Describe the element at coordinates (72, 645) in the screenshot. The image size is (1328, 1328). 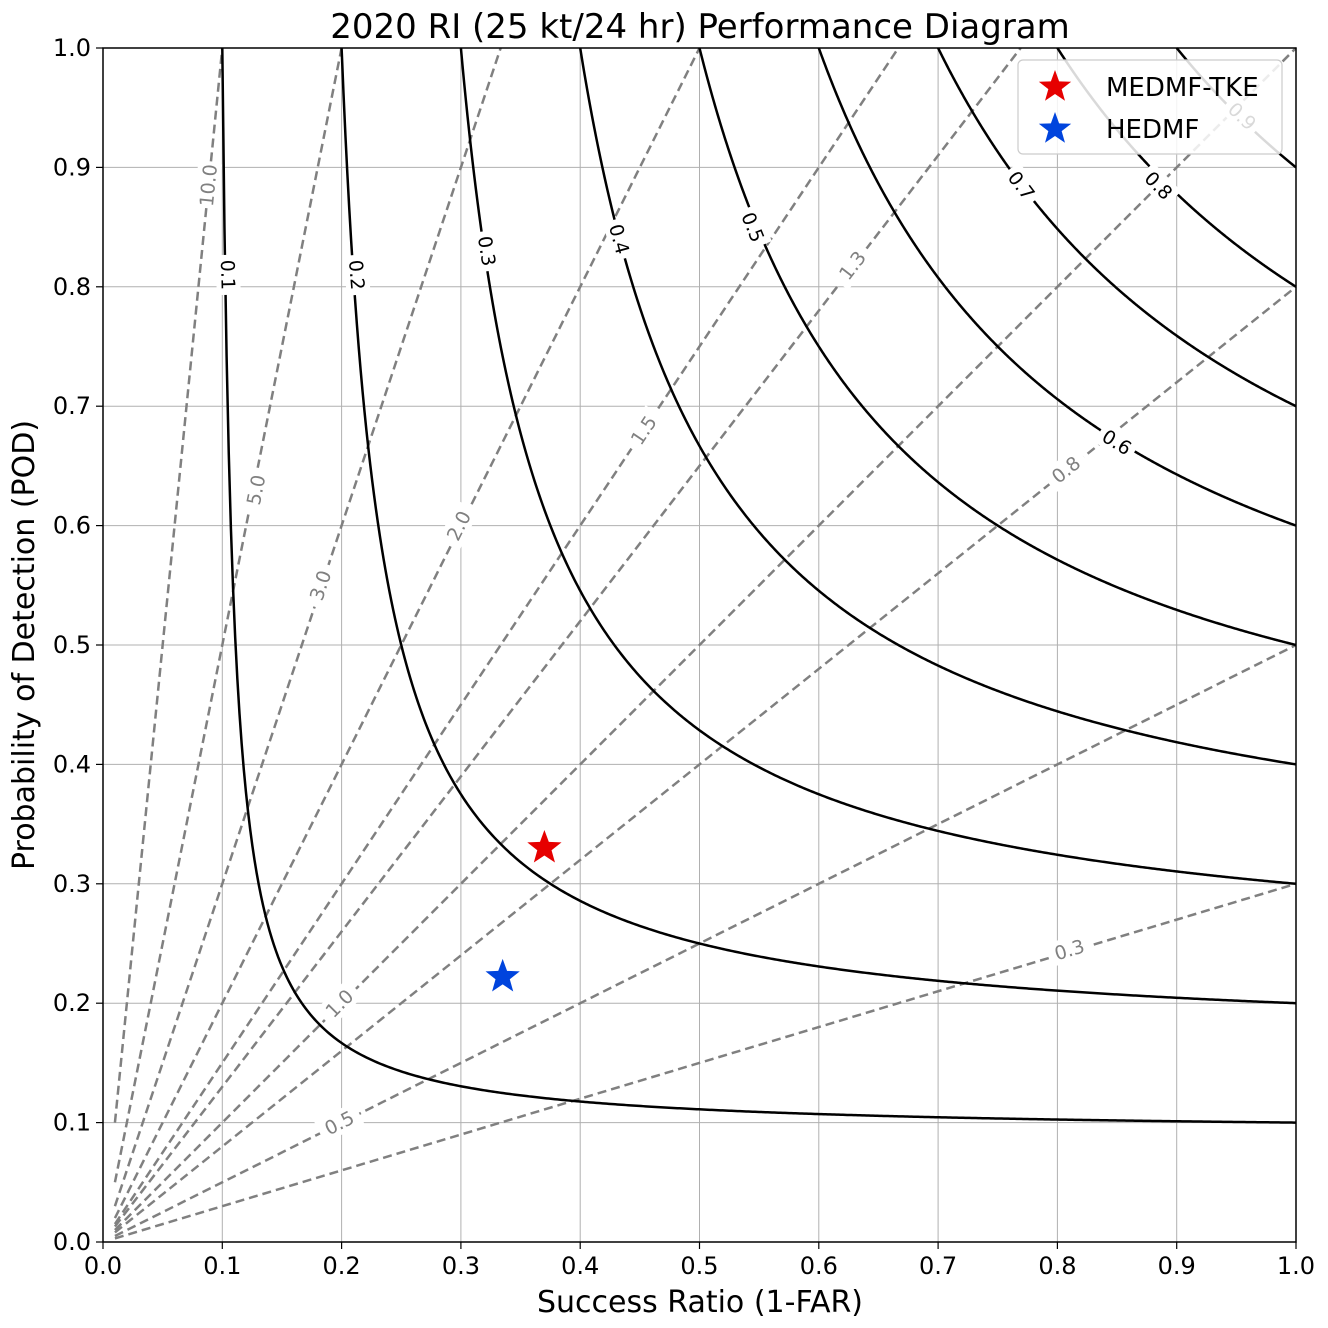
I see `y-tick-label: 0.5` at that location.